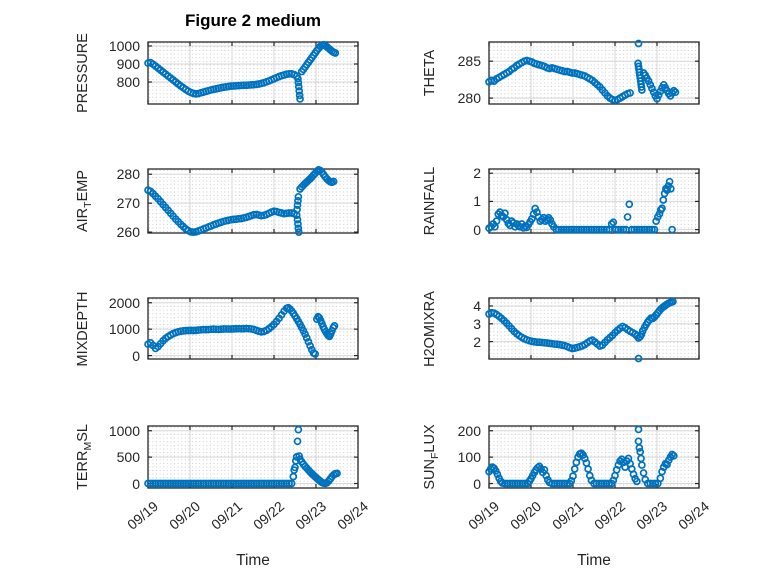 The height and width of the screenshot is (583, 778). What do you see at coordinates (431, 457) in the screenshot?
I see `y-axis-label: SUNFLUX` at bounding box center [431, 457].